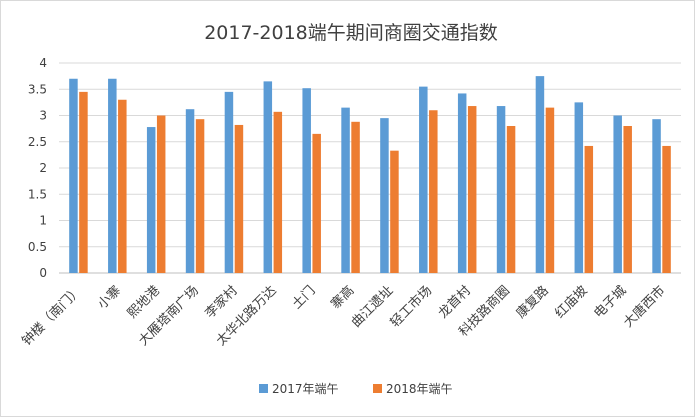  Describe the element at coordinates (43, 168) in the screenshot. I see `y-tick-label: 2` at that location.